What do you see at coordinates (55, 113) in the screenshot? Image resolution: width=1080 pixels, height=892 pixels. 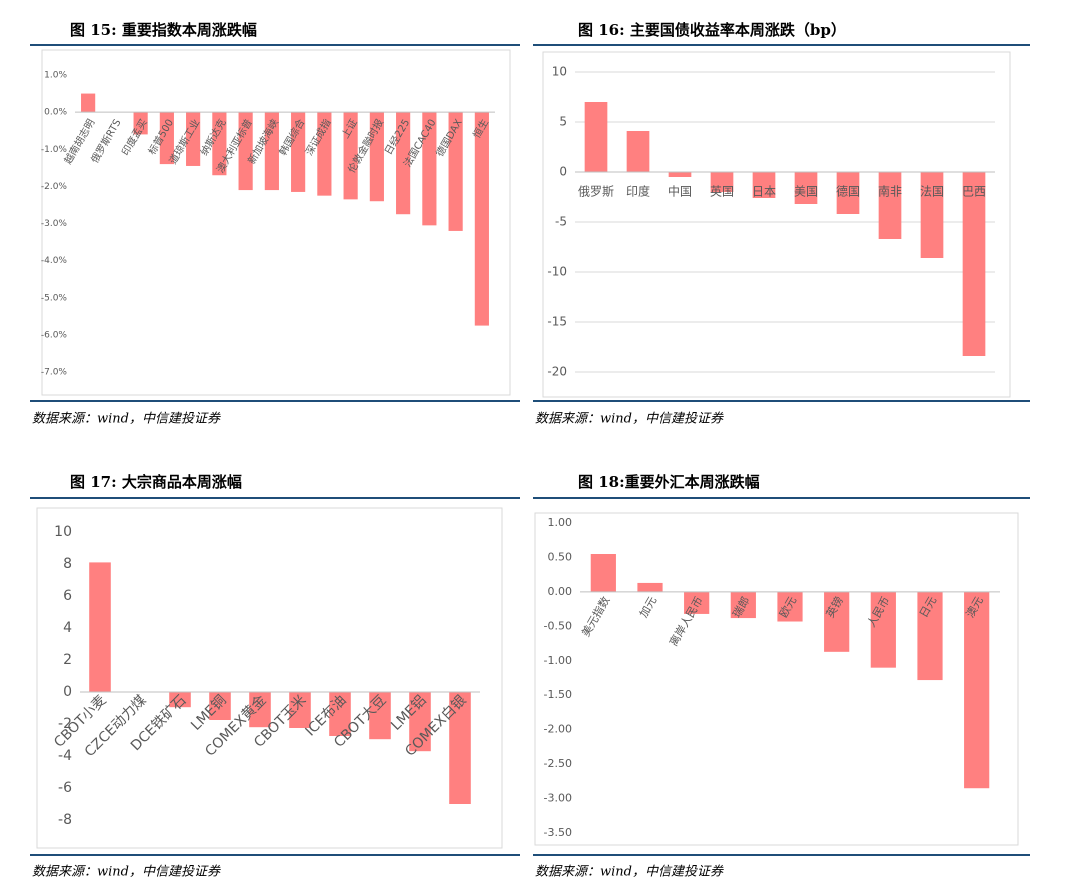 I see `y-tick-label: 0.0%` at bounding box center [55, 113].